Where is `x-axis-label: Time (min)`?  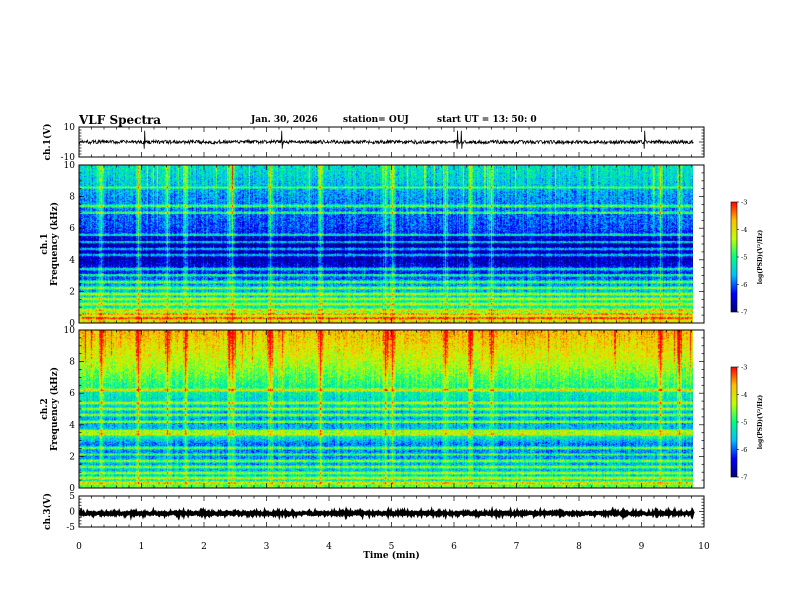 x-axis-label: Time (min) is located at coordinates (391, 555).